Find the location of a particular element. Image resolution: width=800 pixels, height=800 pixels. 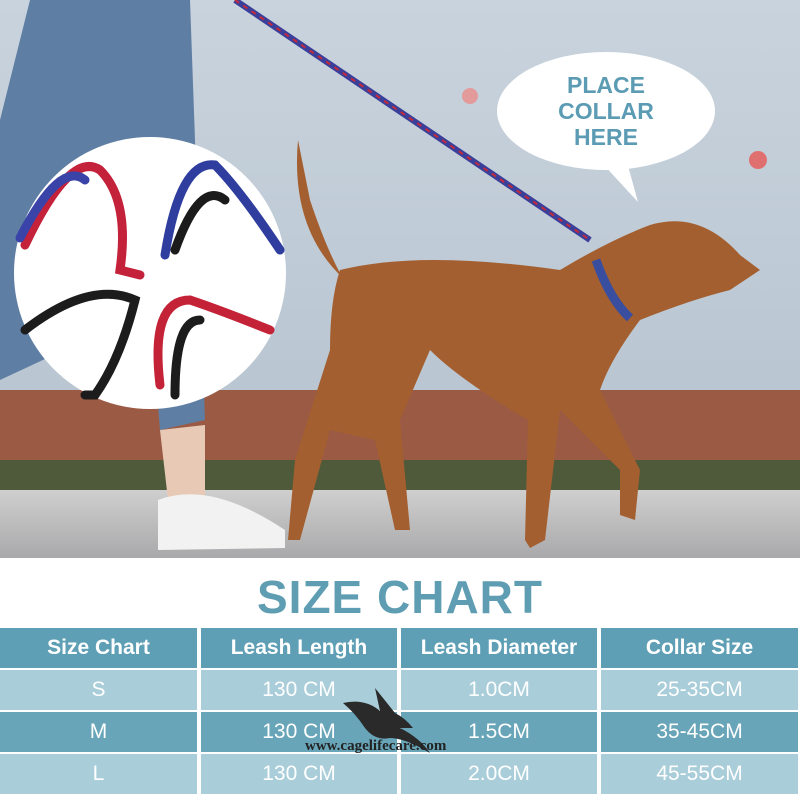

table-cell: M is located at coordinates (98, 732).